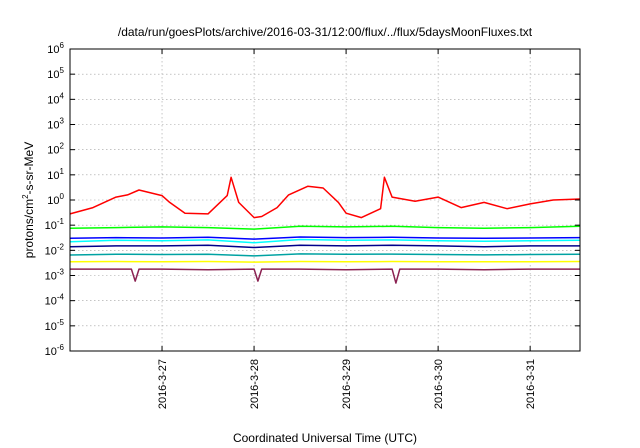  I want to click on y-axis-label-pre: protons/cm, so click(29, 228).